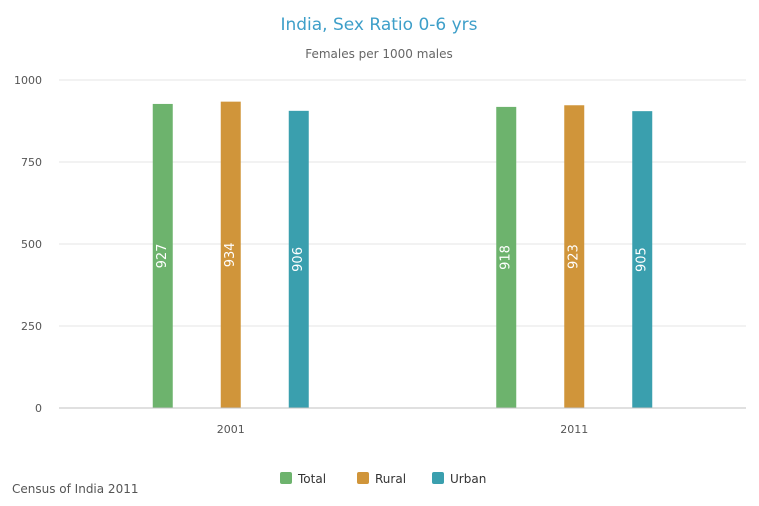 This screenshot has width=759, height=506. I want to click on bar-total-2001, so click(162, 255).